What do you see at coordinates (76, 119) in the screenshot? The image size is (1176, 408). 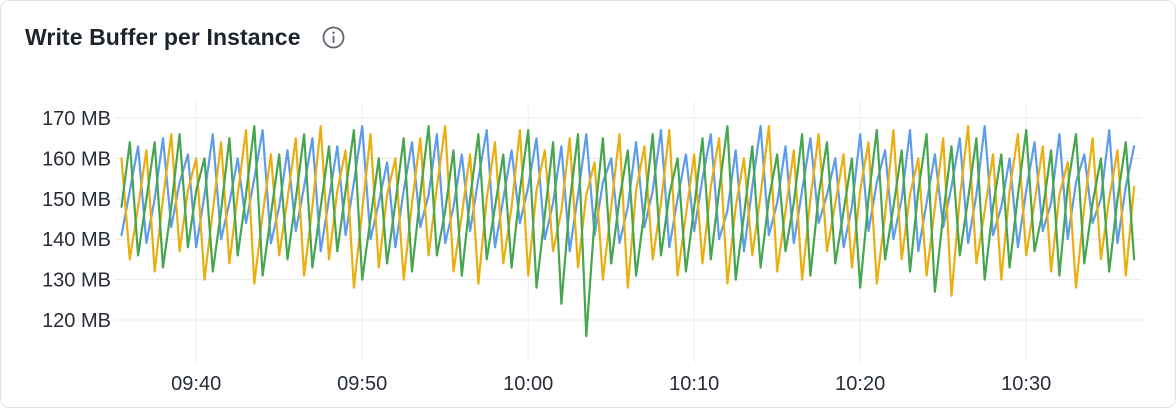 I see `y-tick-label: 170 MB` at bounding box center [76, 119].